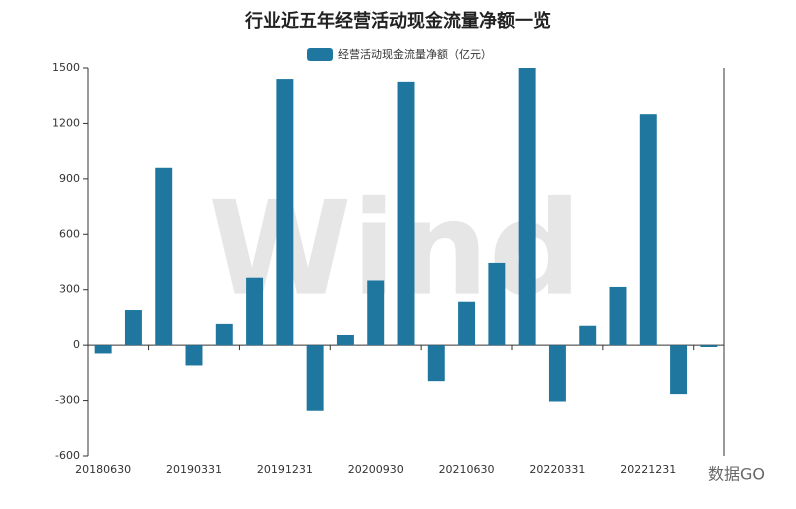 The width and height of the screenshot is (796, 509). What do you see at coordinates (194, 469) in the screenshot?
I see `x-tick-label: 20190331` at bounding box center [194, 469].